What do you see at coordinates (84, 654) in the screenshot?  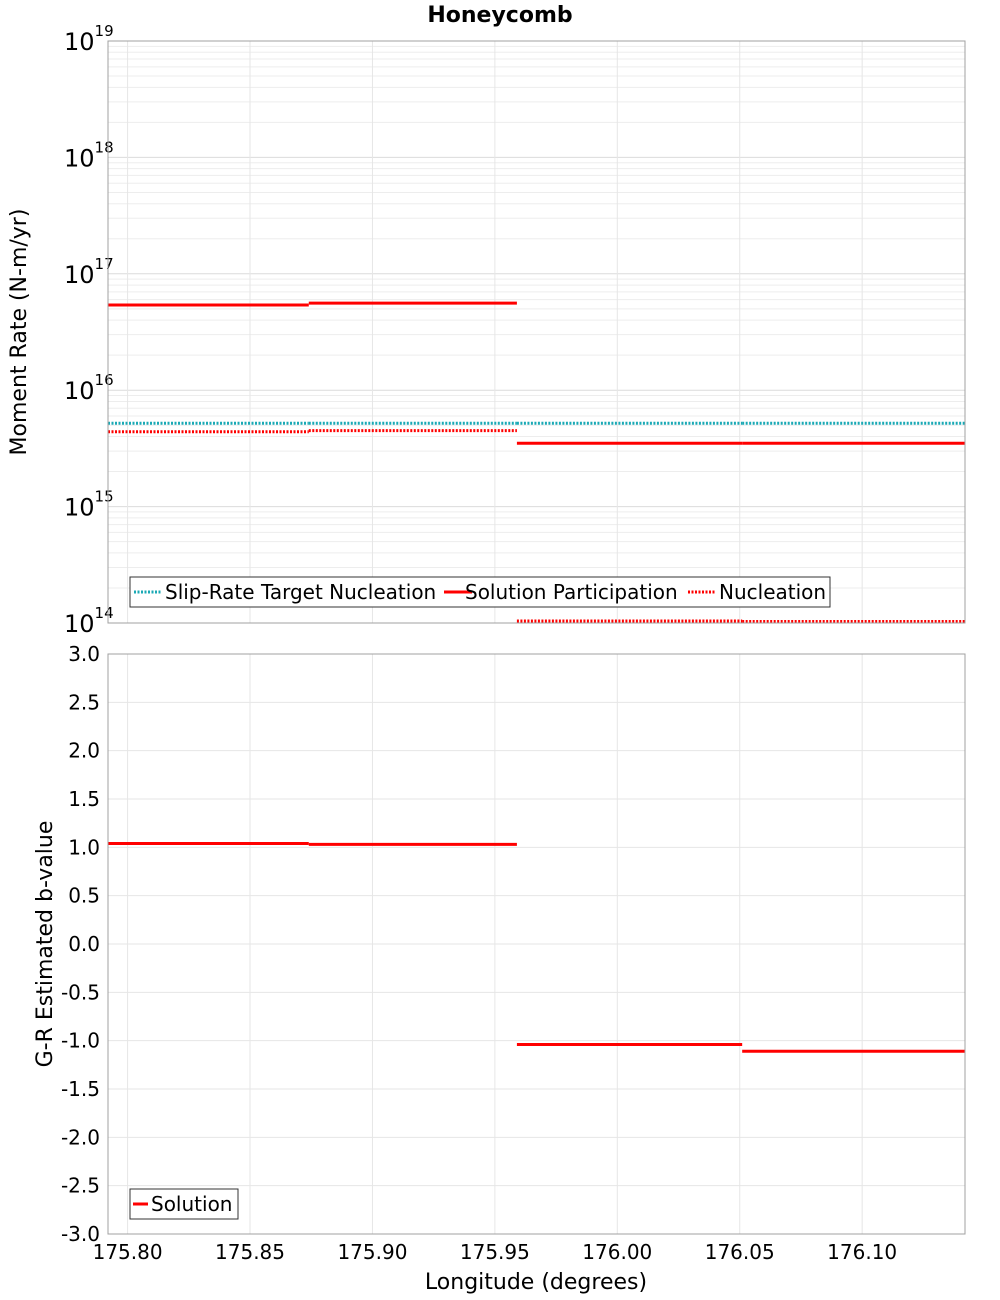 I see `y-tick-label: 3.0` at bounding box center [84, 654].